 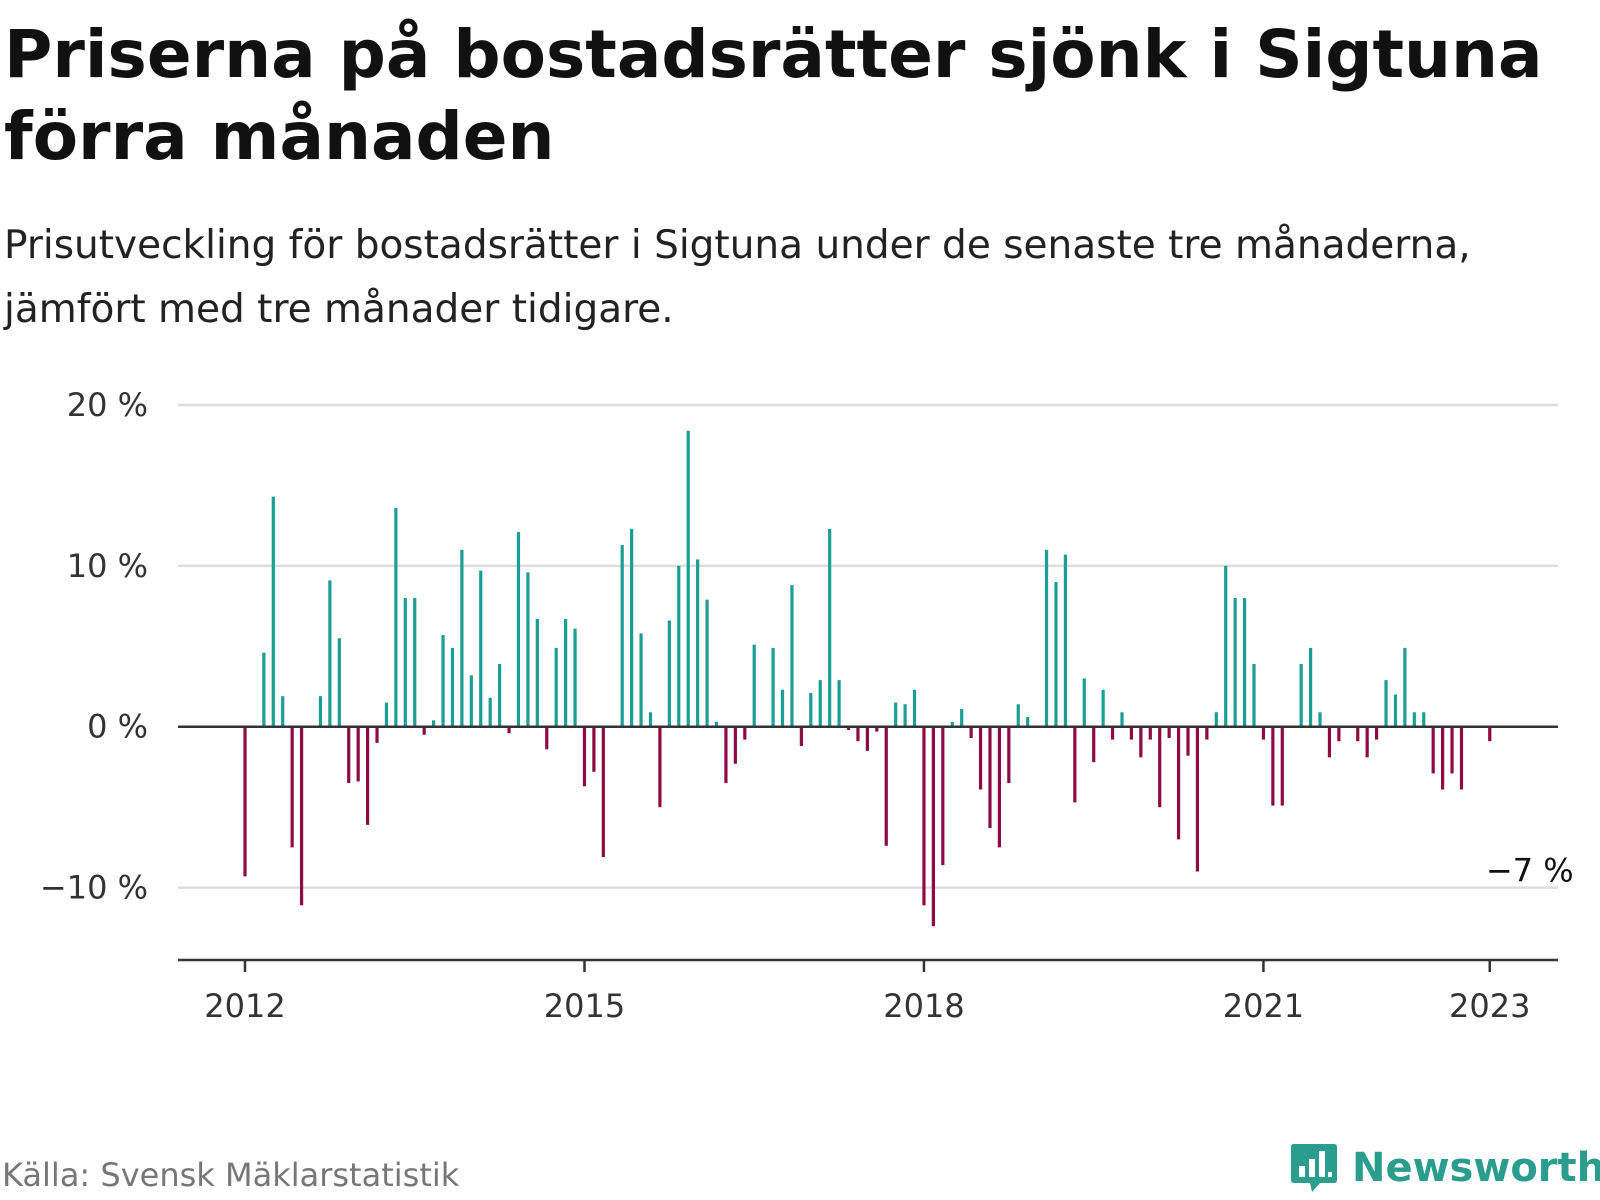 I want to click on x-tick-label: 2023, so click(x=1489, y=1006).